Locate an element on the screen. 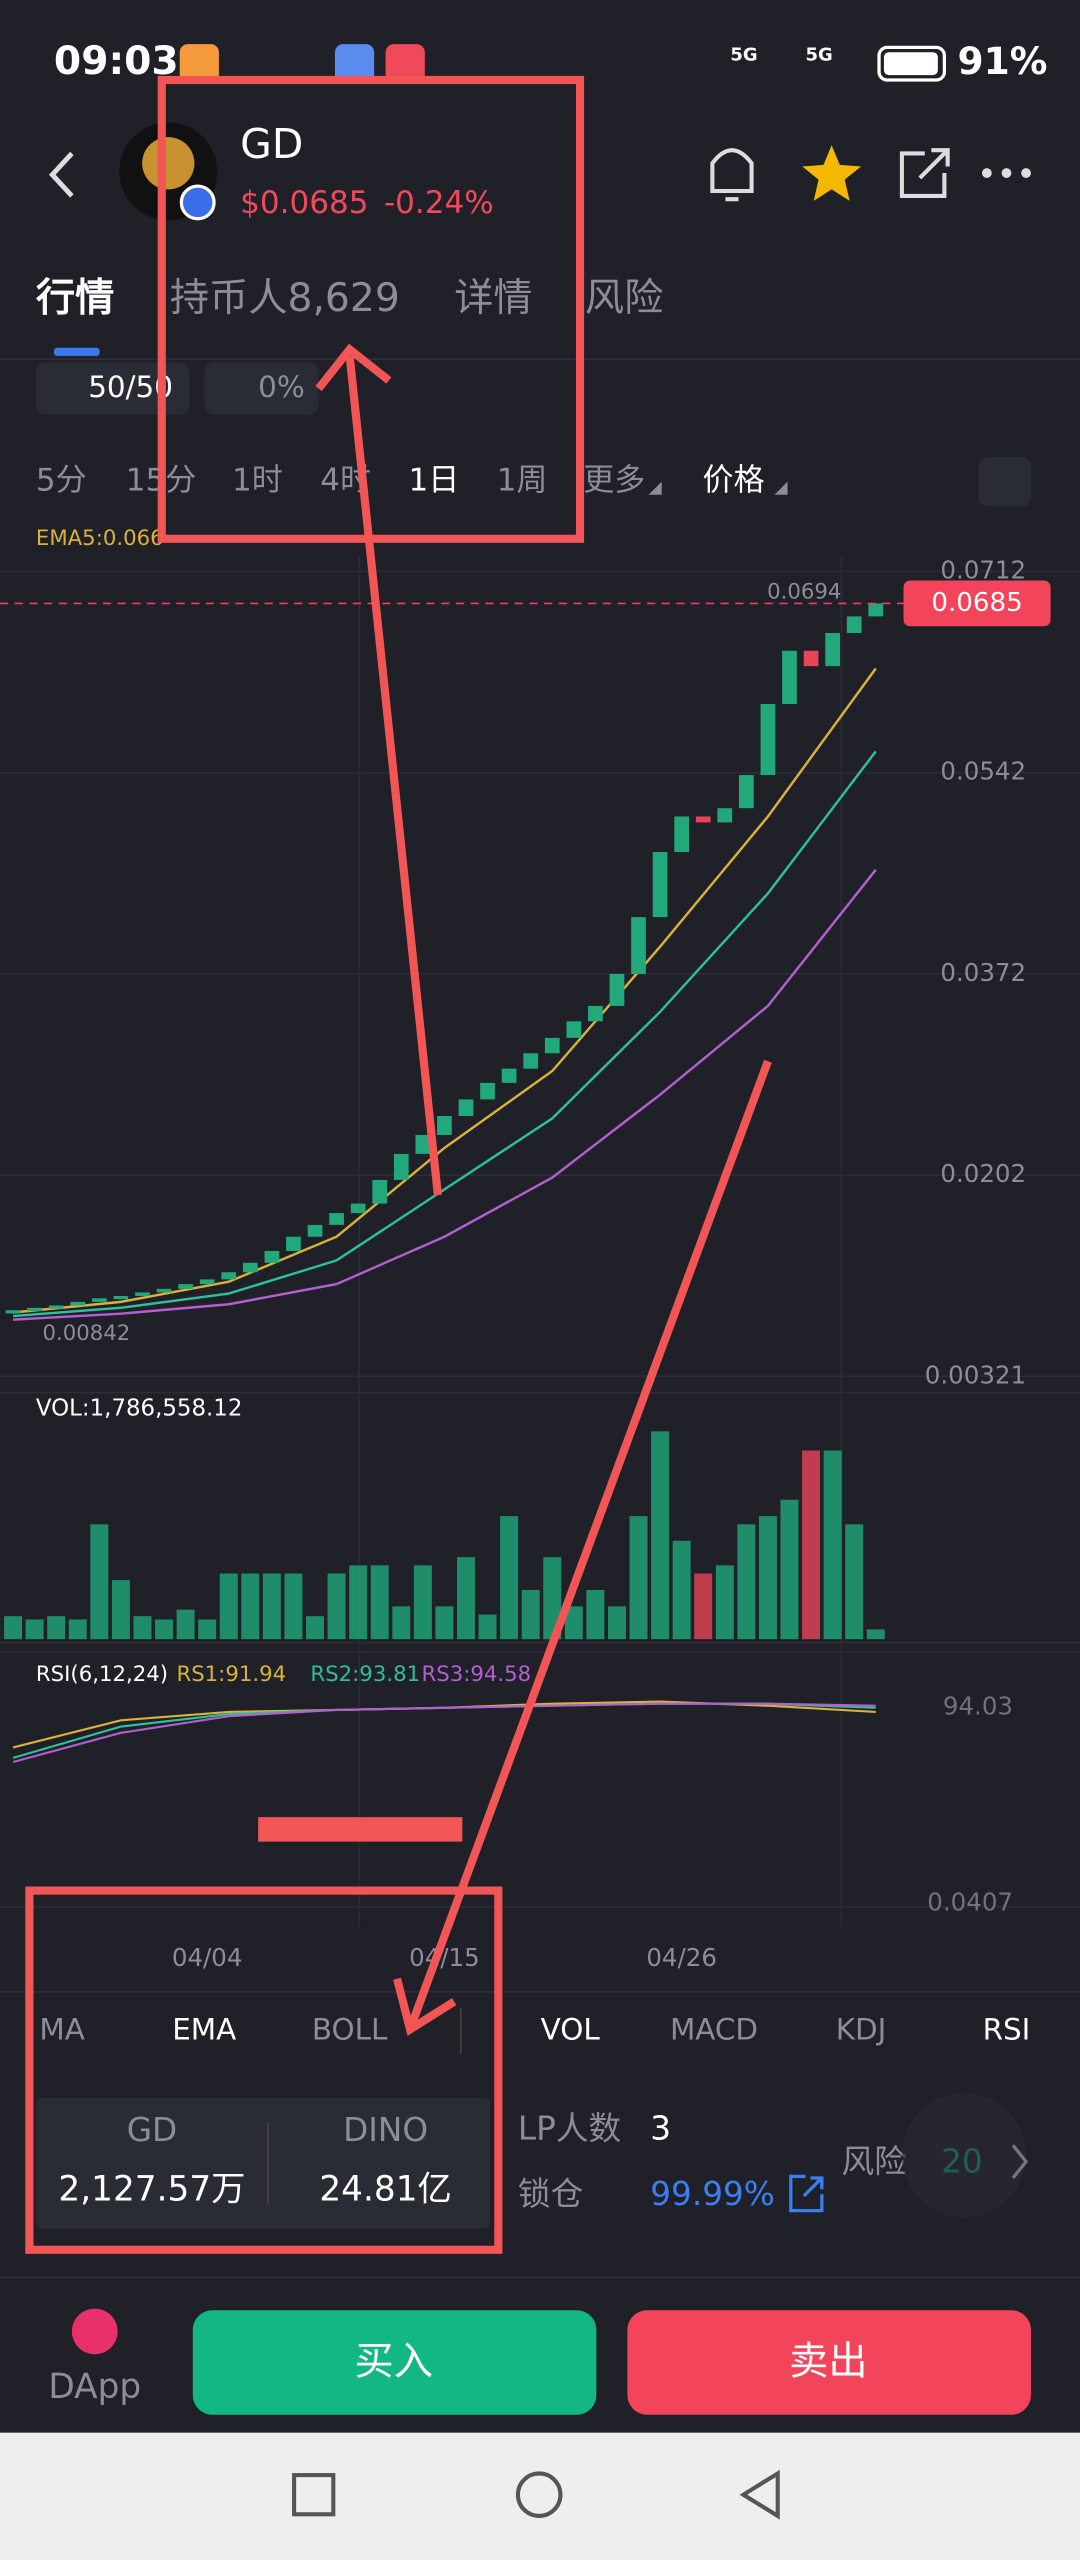  risk-arrow is located at coordinates (1020, 2161).